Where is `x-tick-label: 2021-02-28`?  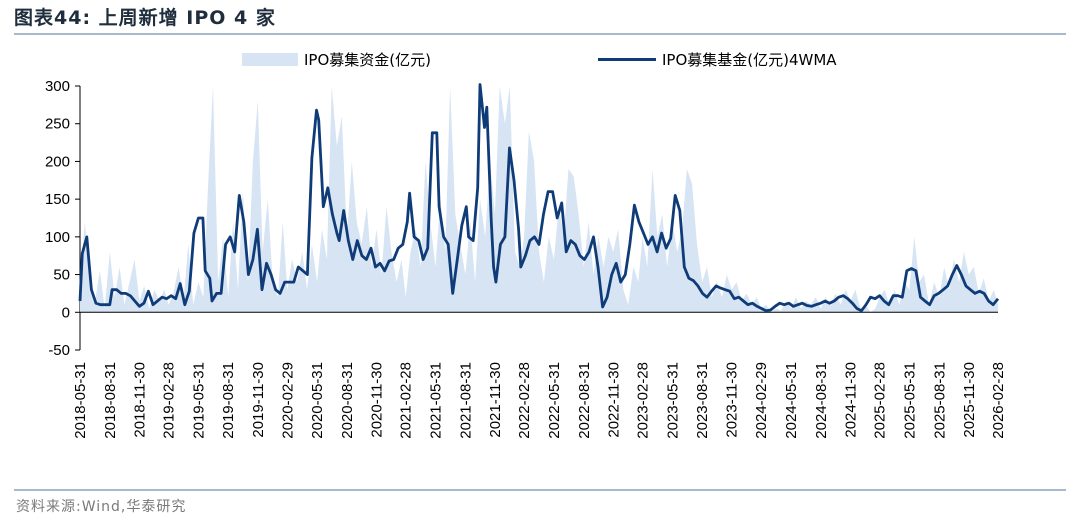
x-tick-label: 2021-02-28 is located at coordinates (406, 400).